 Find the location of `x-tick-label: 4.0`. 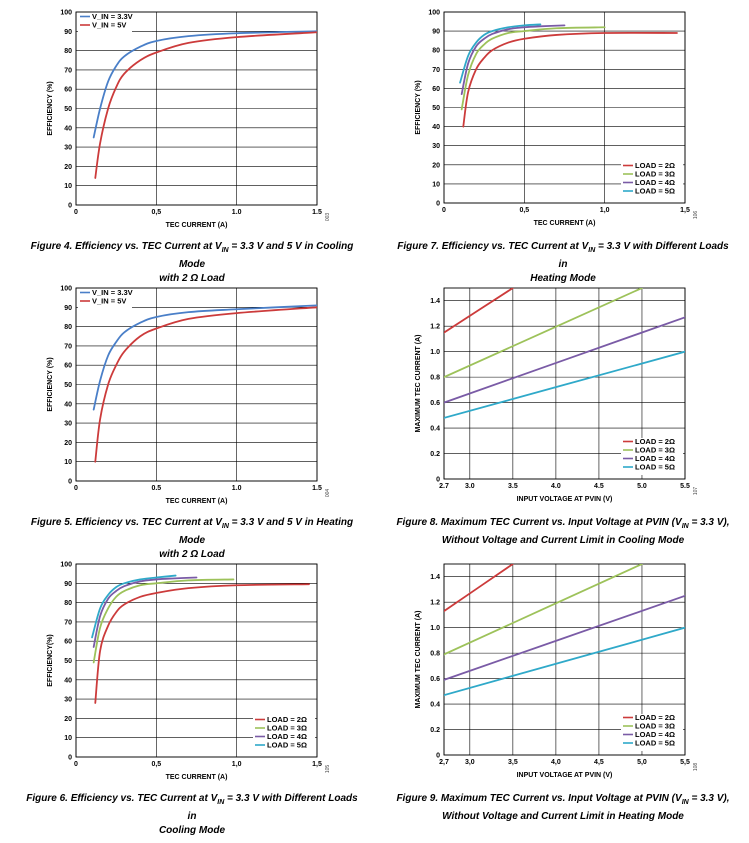

x-tick-label: 4.0 is located at coordinates (556, 486).